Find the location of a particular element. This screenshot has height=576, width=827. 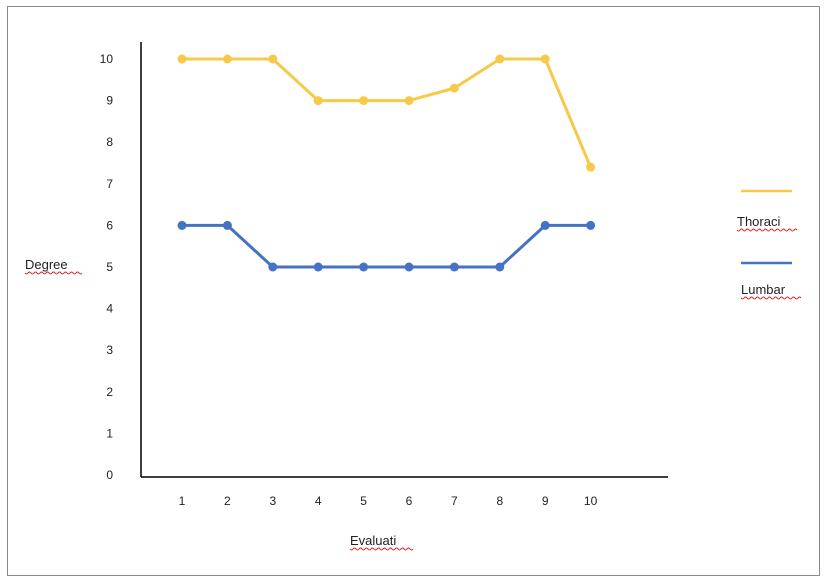

y-tick-label: 1 is located at coordinates (109, 433).